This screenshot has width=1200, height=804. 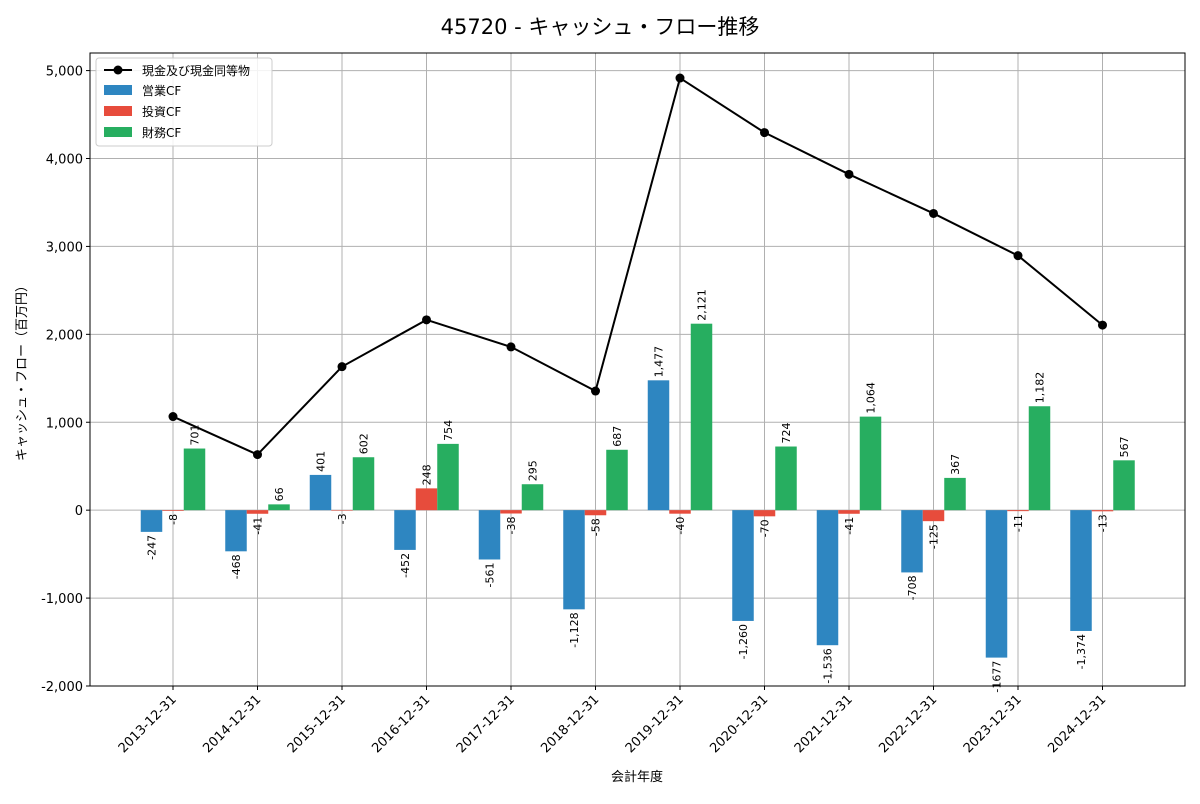 I want to click on legend-swatch-investing, so click(x=118, y=111).